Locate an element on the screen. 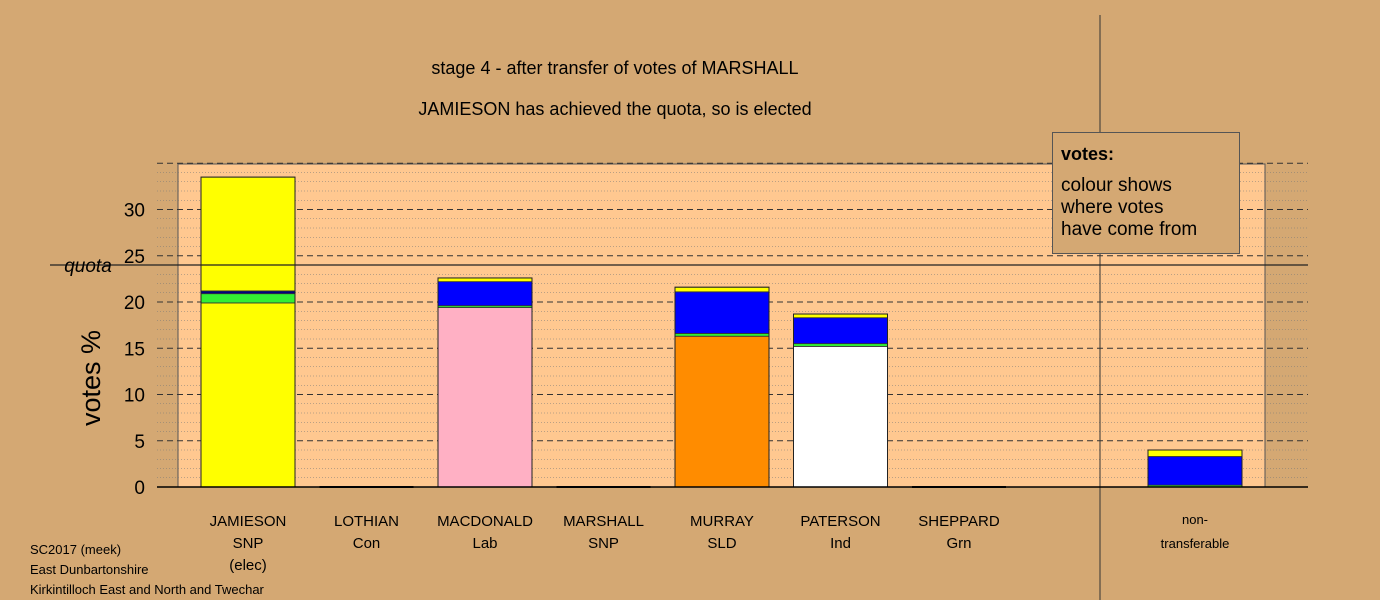 Image resolution: width=1380 pixels, height=600 pixels. candidate-party: SLD is located at coordinates (721, 543).